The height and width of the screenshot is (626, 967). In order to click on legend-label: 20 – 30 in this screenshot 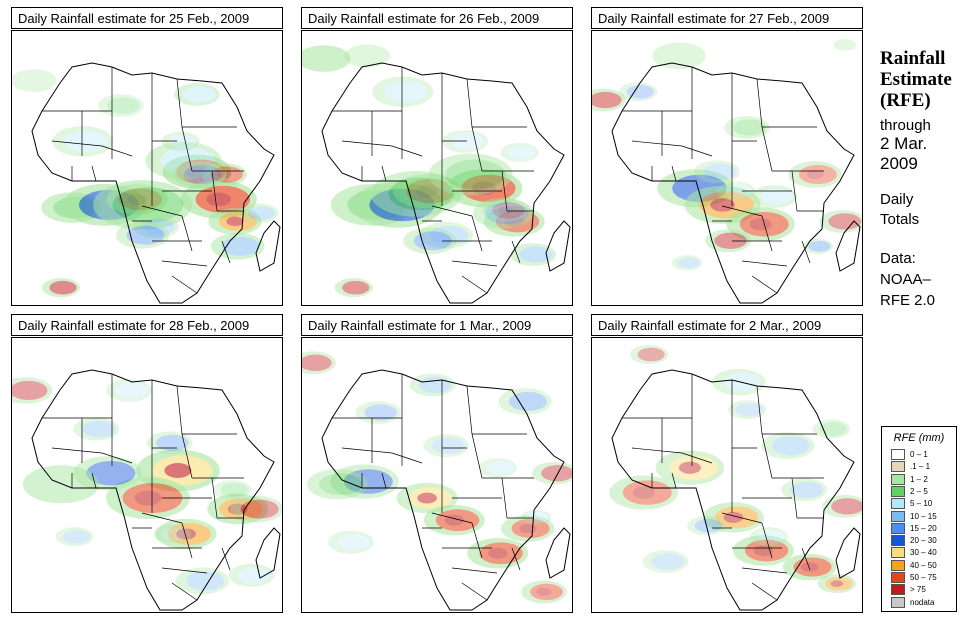, I will do `click(923, 541)`.